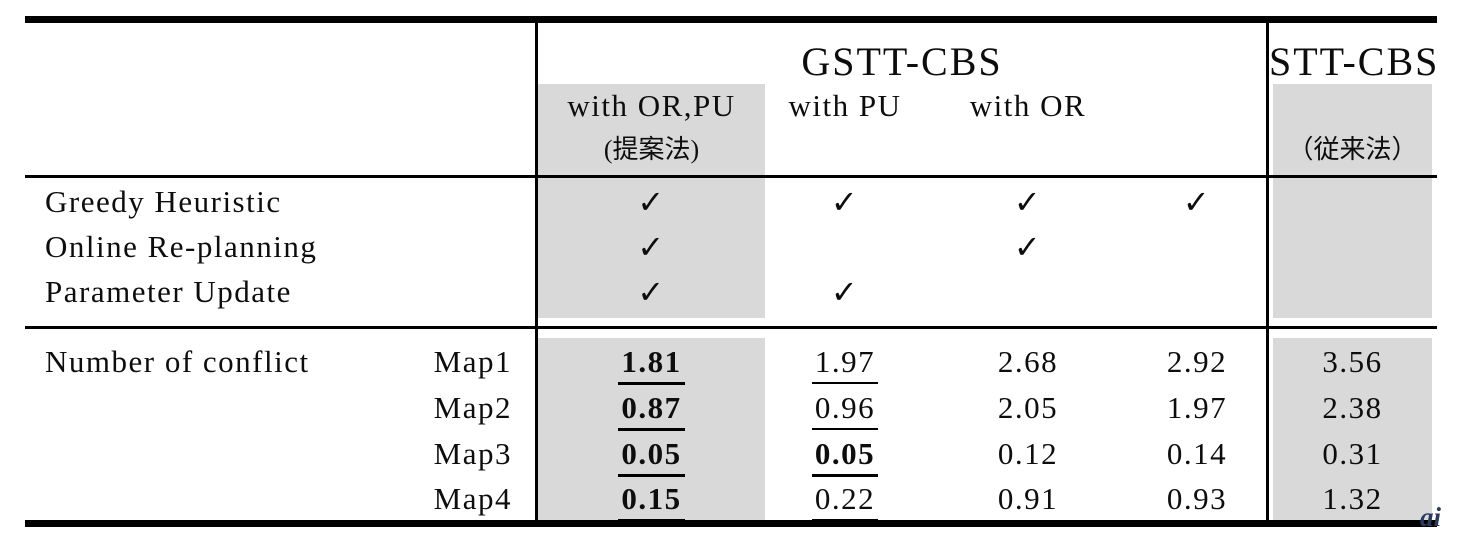 The height and width of the screenshot is (540, 1459). What do you see at coordinates (845, 247) in the screenshot?
I see `check-online-replanning-with-pu` at bounding box center [845, 247].